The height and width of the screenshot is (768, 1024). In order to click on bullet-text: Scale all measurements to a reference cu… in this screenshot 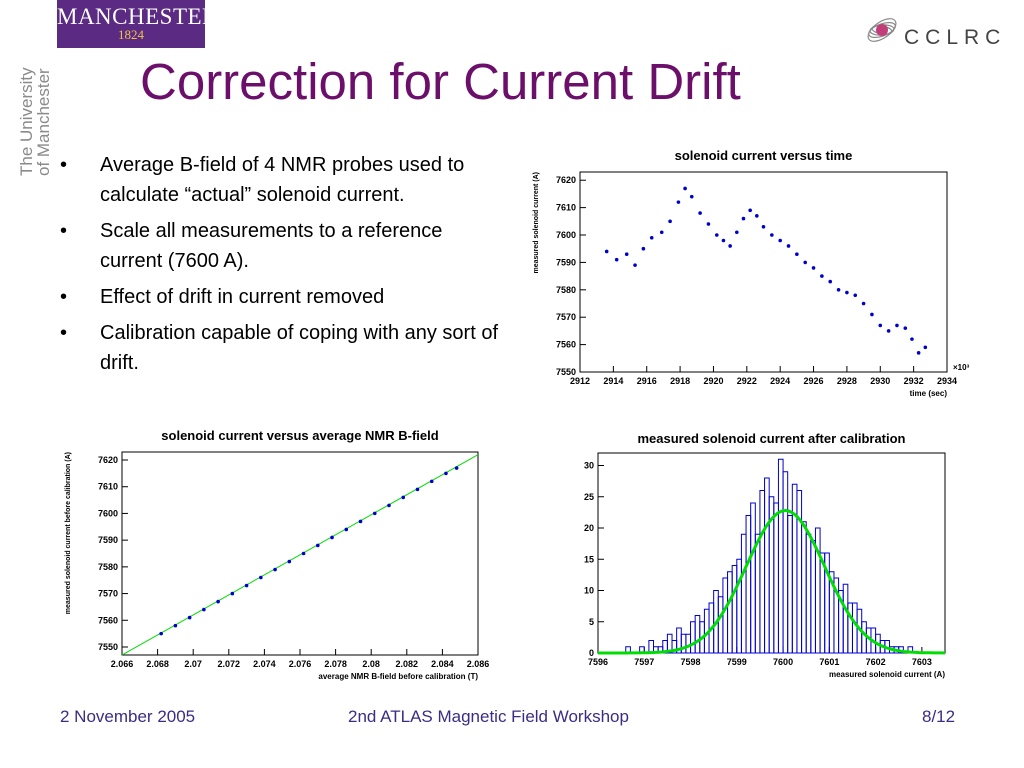, I will do `click(271, 246)`.